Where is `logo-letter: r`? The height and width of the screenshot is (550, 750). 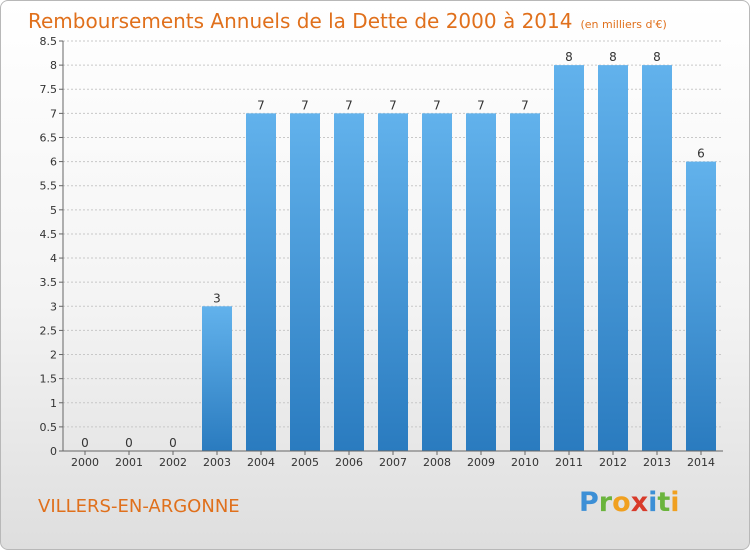 logo-letter: r is located at coordinates (605, 502).